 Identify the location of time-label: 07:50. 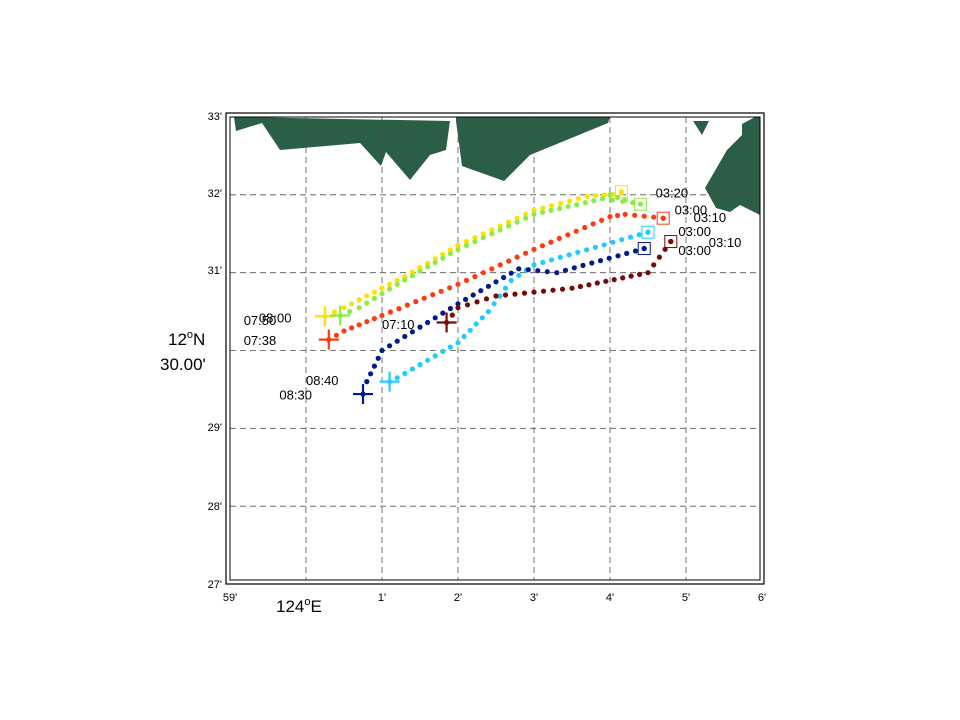
(260, 320).